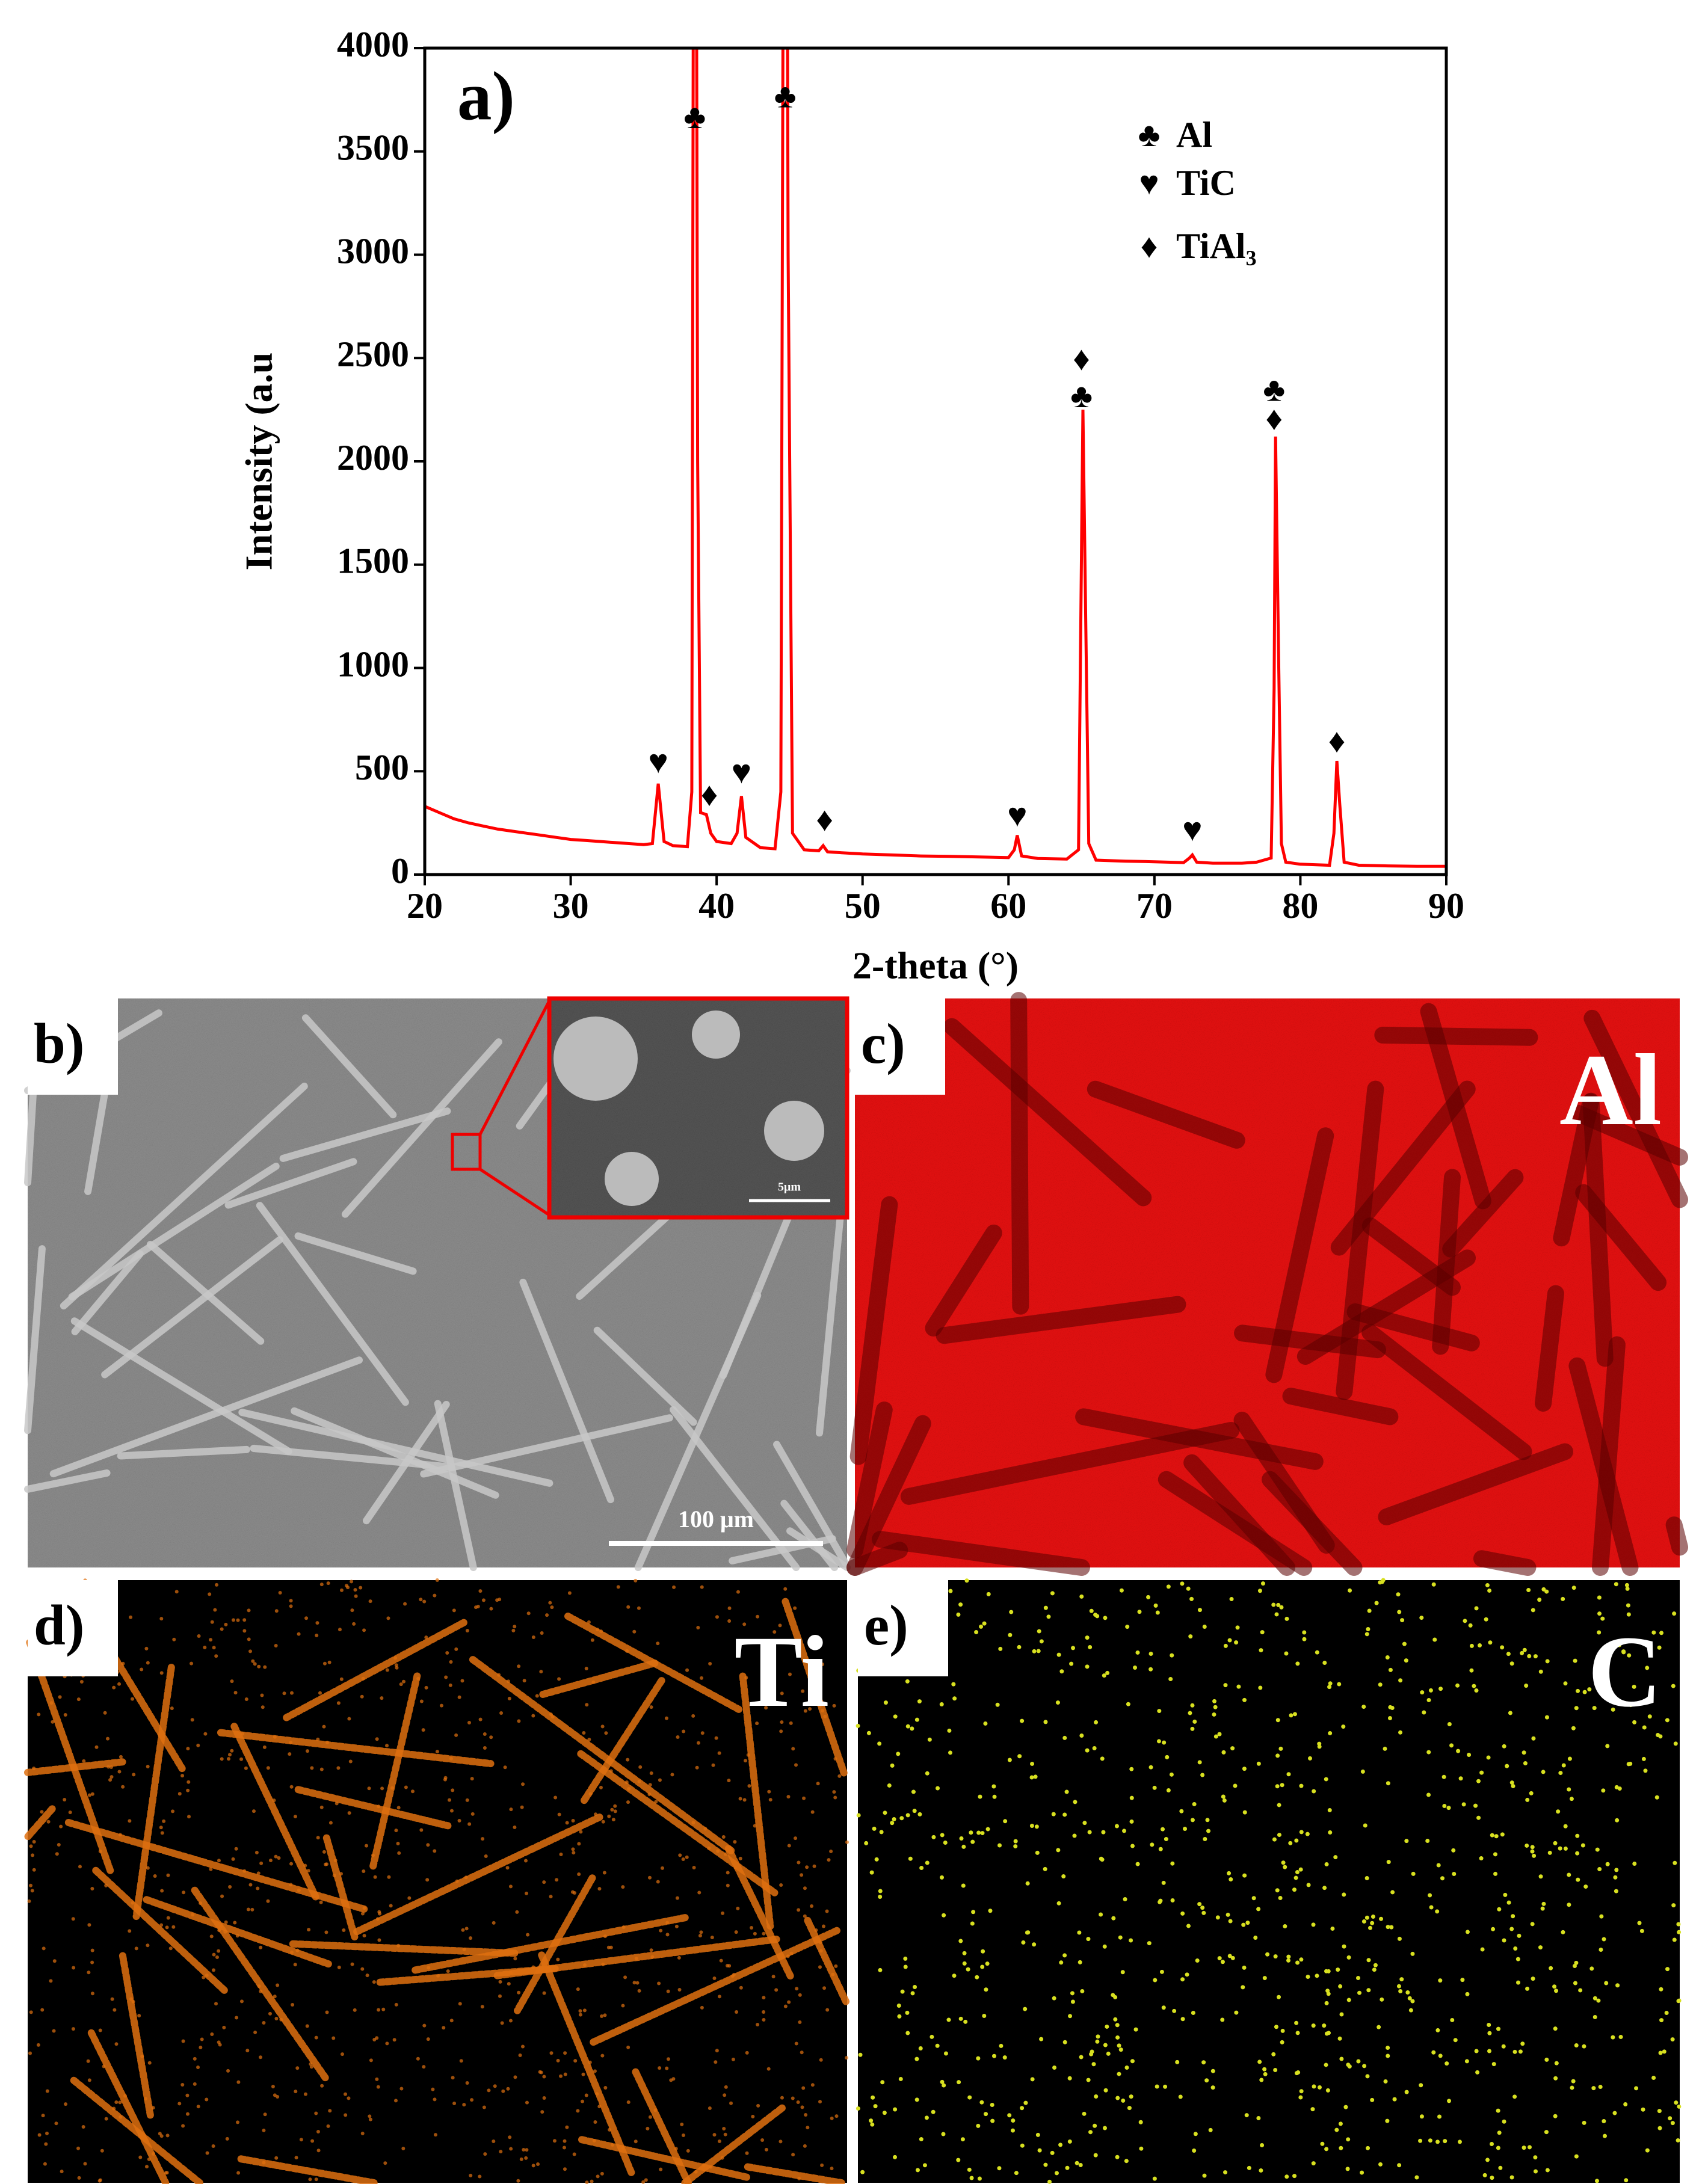 The height and width of the screenshot is (2184, 1705). I want to click on x-axis-title: 2-theta (°), so click(935, 965).